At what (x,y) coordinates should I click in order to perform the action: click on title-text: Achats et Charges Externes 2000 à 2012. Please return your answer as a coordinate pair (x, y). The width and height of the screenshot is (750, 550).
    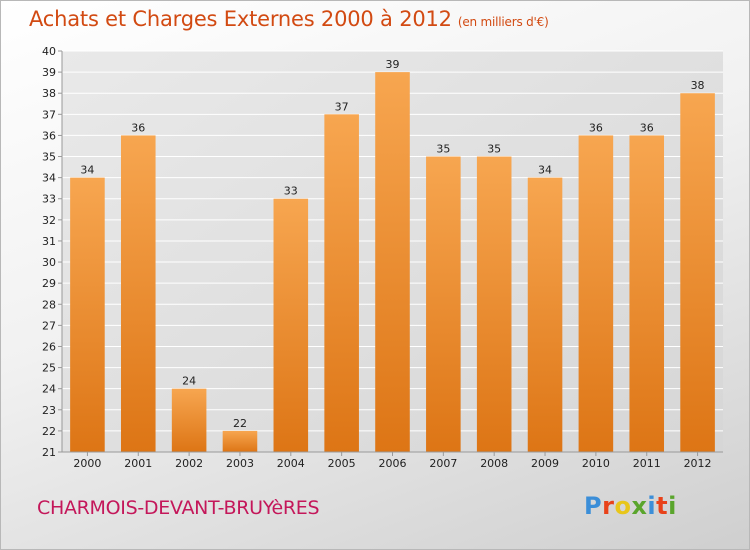
    Looking at the image, I should click on (240, 19).